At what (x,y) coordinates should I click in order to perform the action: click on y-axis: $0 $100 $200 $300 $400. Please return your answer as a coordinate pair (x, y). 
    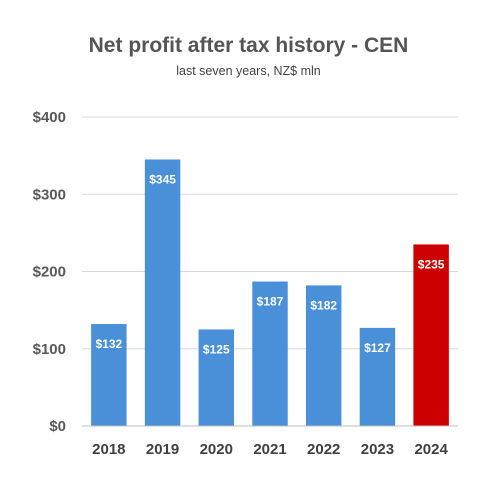
    Looking at the image, I should click on (49, 272).